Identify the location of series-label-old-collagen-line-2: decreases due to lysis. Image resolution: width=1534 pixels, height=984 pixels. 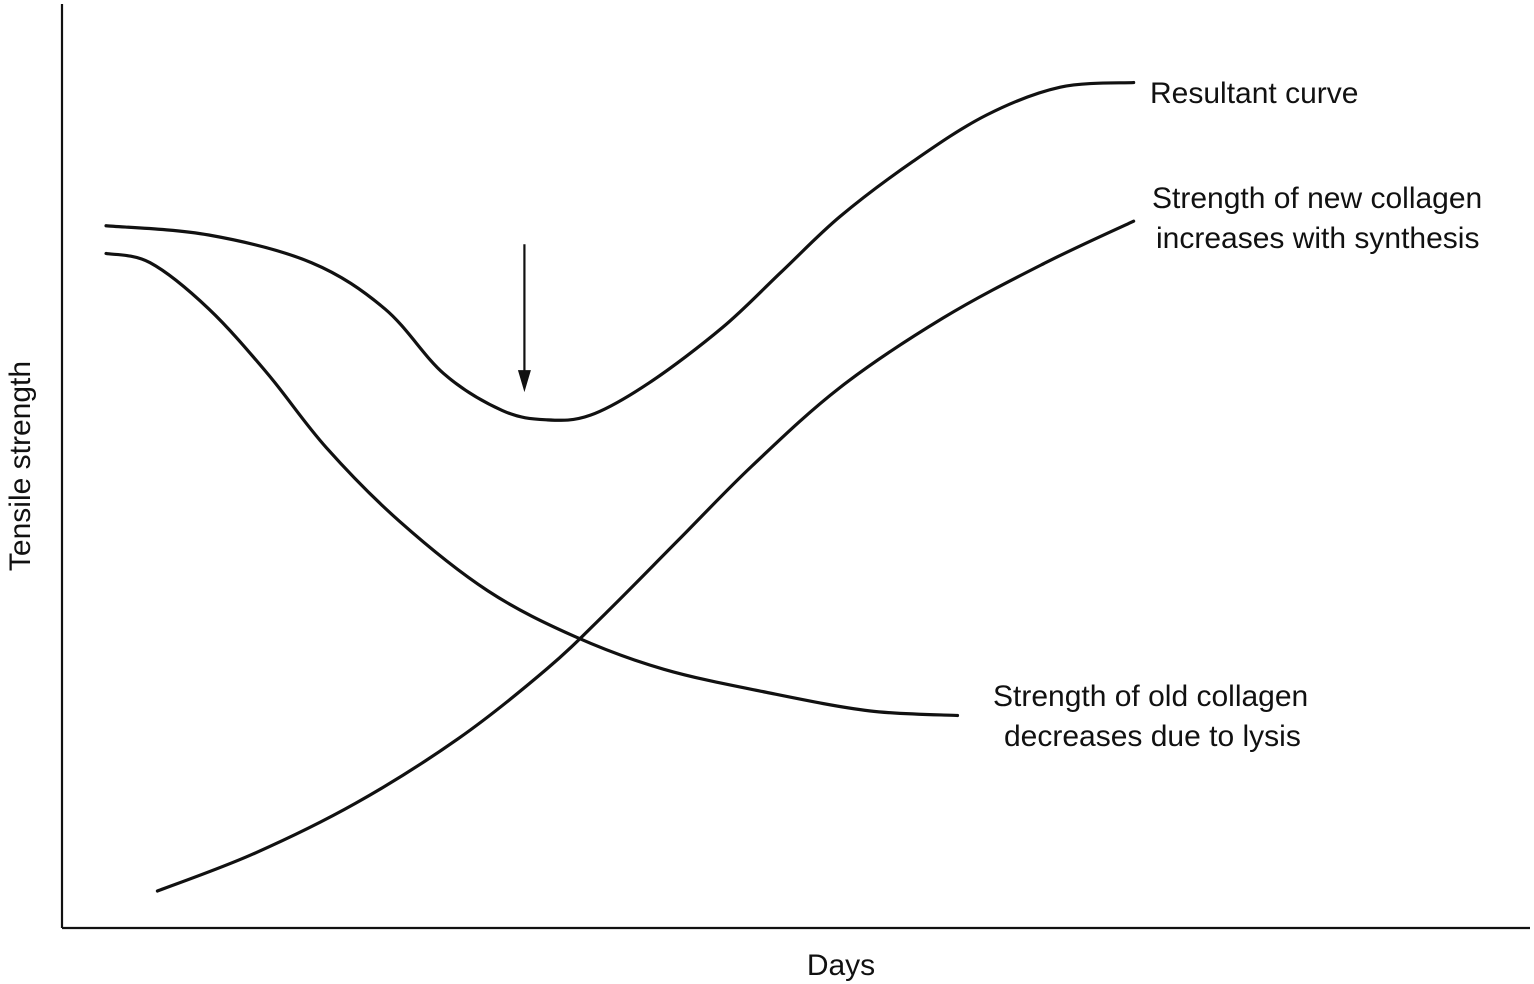
(1152, 736).